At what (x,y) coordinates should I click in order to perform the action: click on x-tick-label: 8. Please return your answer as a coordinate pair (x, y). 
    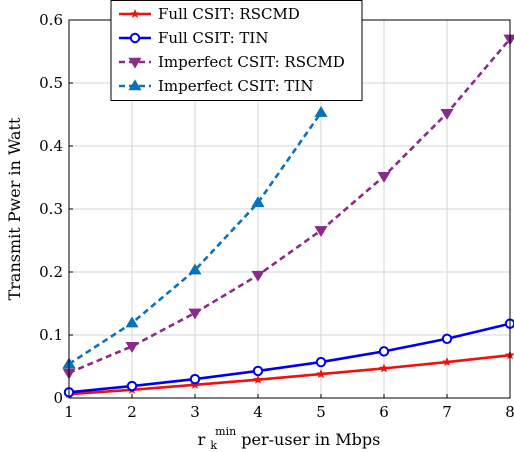
    Looking at the image, I should click on (509, 412).